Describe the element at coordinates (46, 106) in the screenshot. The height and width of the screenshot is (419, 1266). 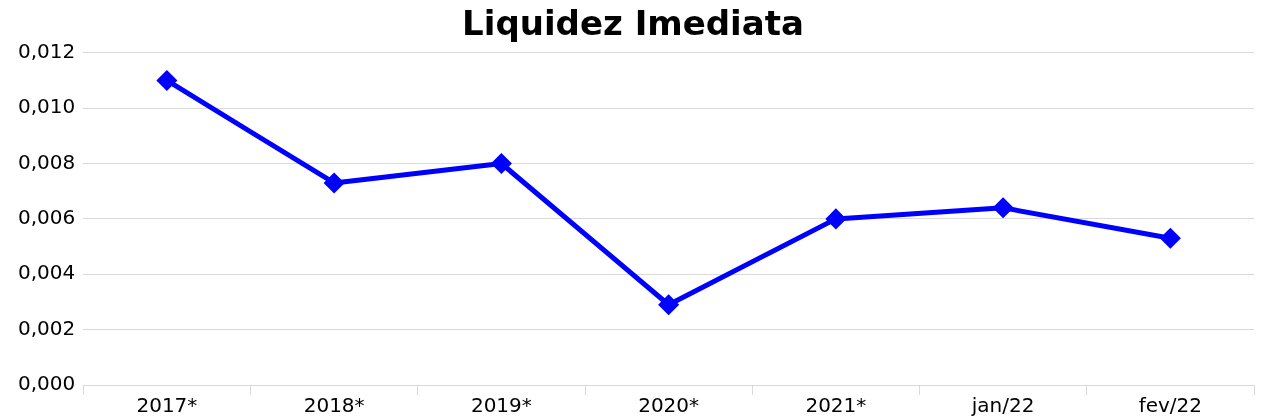
I see `y-tick-label: 0,010` at that location.